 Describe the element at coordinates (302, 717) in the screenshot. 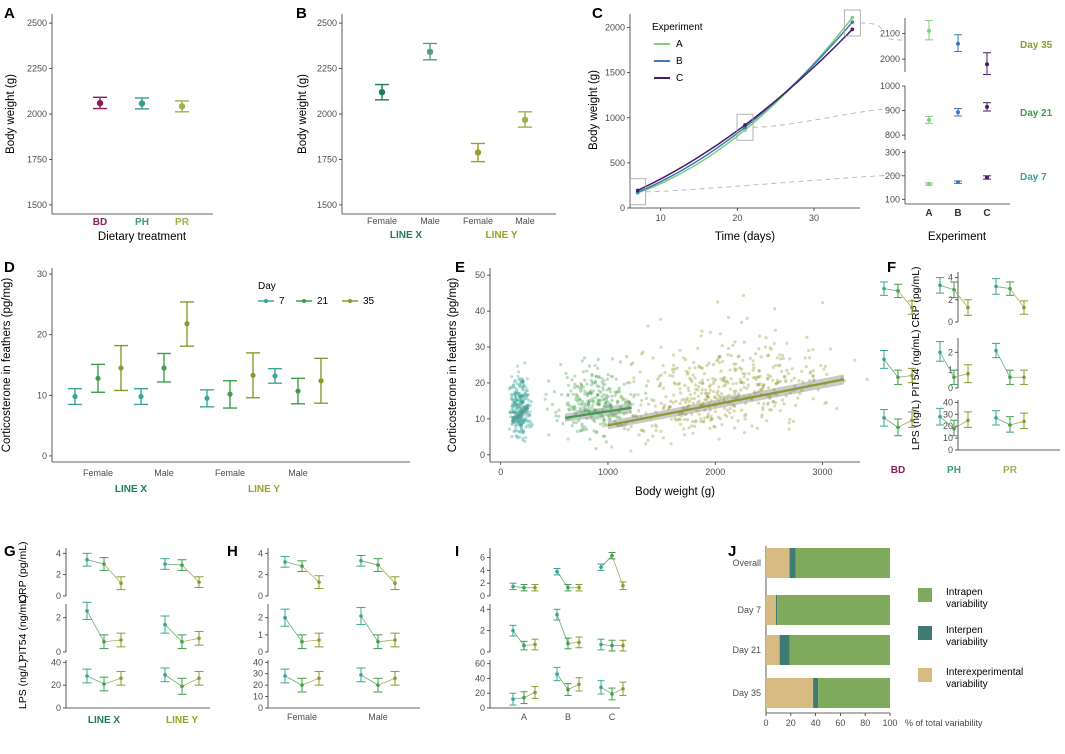

I see `panel-h-x-label: Female` at that location.